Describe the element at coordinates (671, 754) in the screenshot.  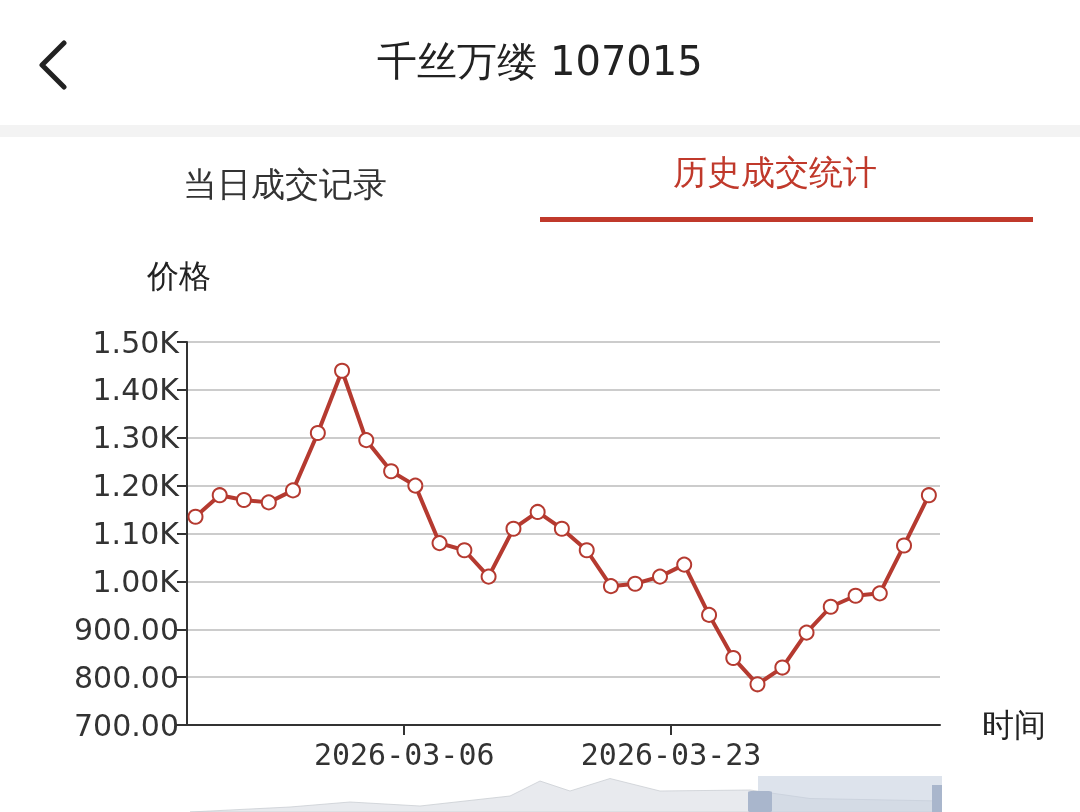
I see `x-tick-label: 2026-03-23` at that location.